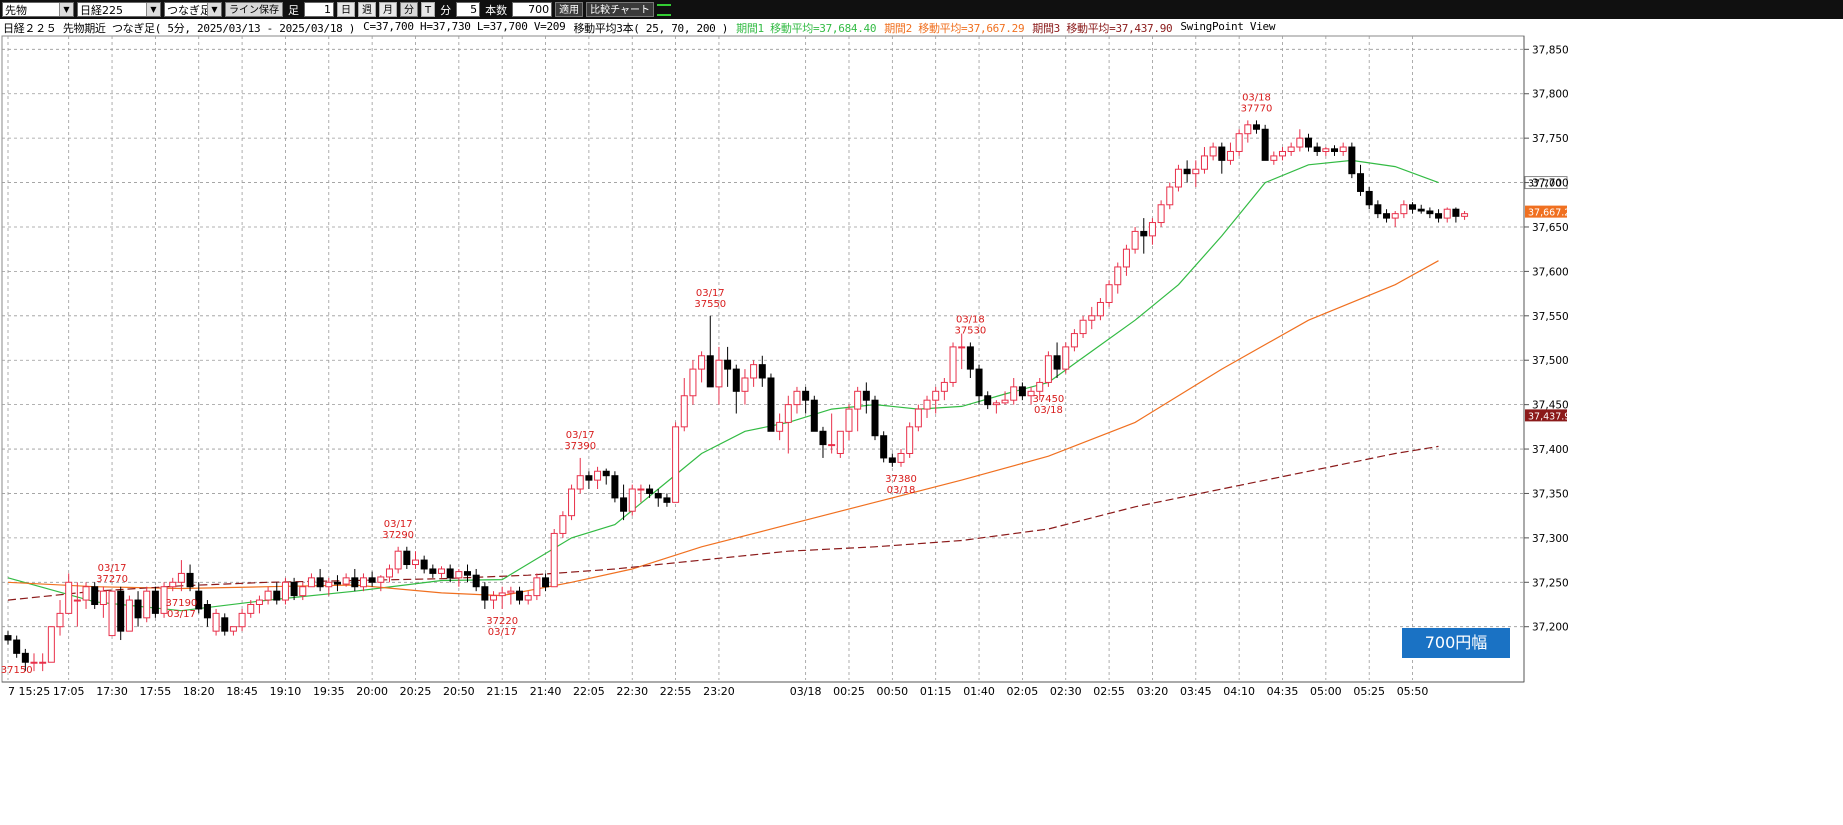 The image size is (1843, 825). What do you see at coordinates (1552, 416) in the screenshot?
I see `ma-value-label: 37,437.90` at bounding box center [1552, 416].